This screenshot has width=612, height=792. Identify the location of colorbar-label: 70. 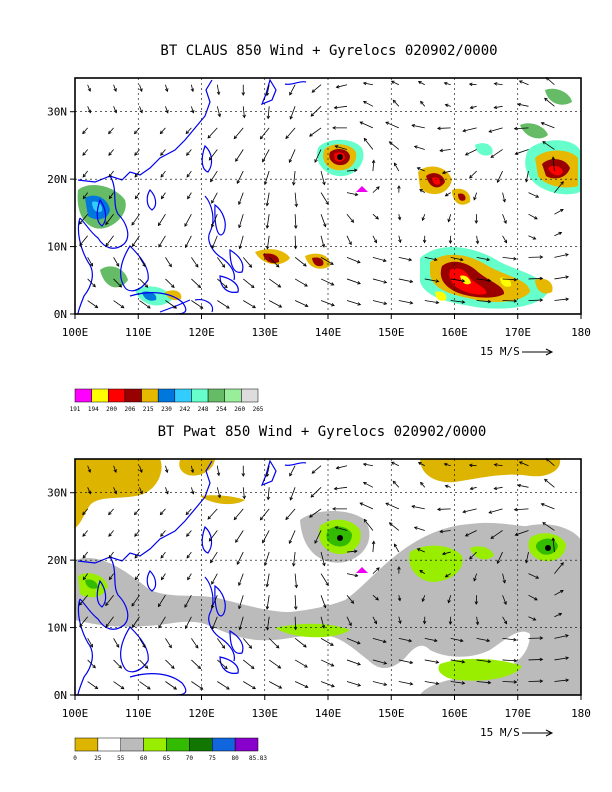
(190, 758).